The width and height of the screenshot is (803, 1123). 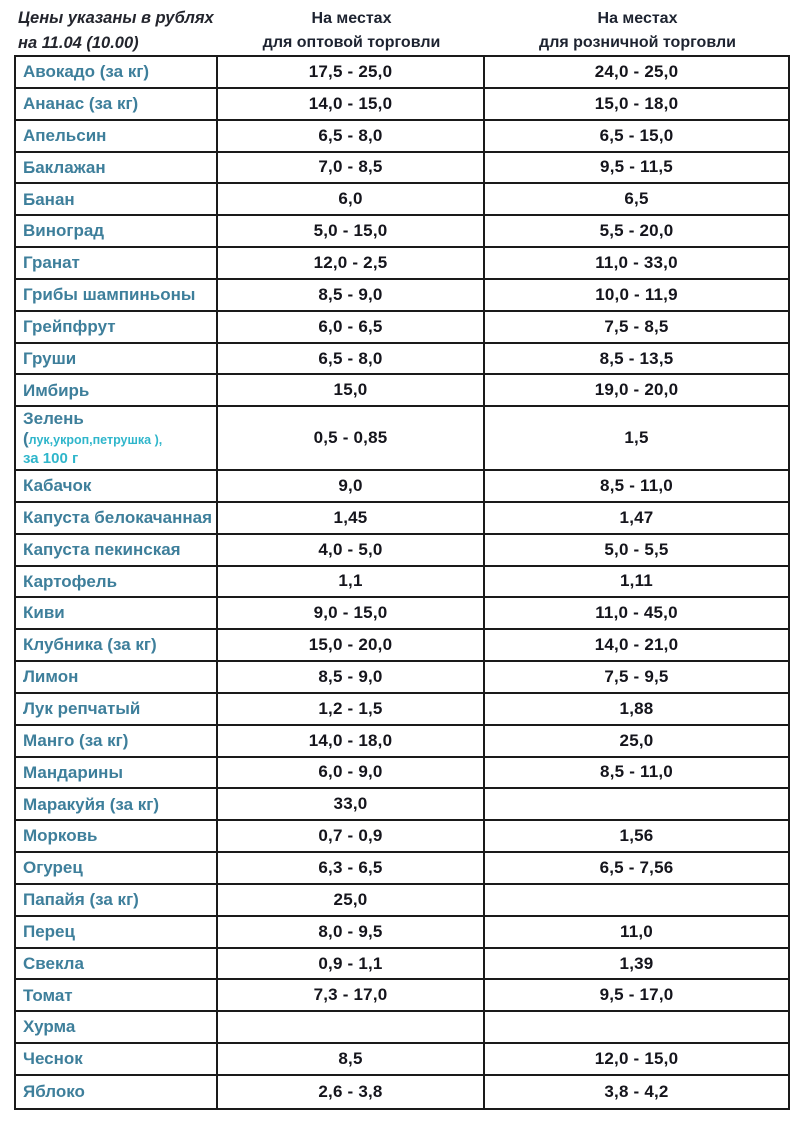 What do you see at coordinates (636, 836) in the screenshot?
I see `retail-price: 1,56` at bounding box center [636, 836].